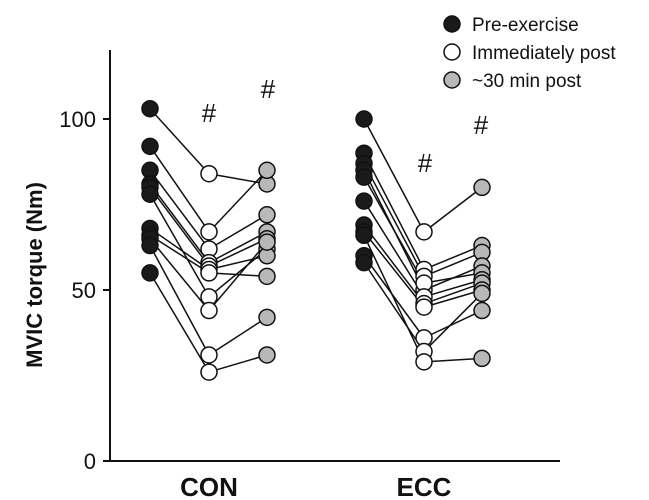 The height and width of the screenshot is (500, 649). I want to click on participant-line-con-1-immediate, so click(238, 178).